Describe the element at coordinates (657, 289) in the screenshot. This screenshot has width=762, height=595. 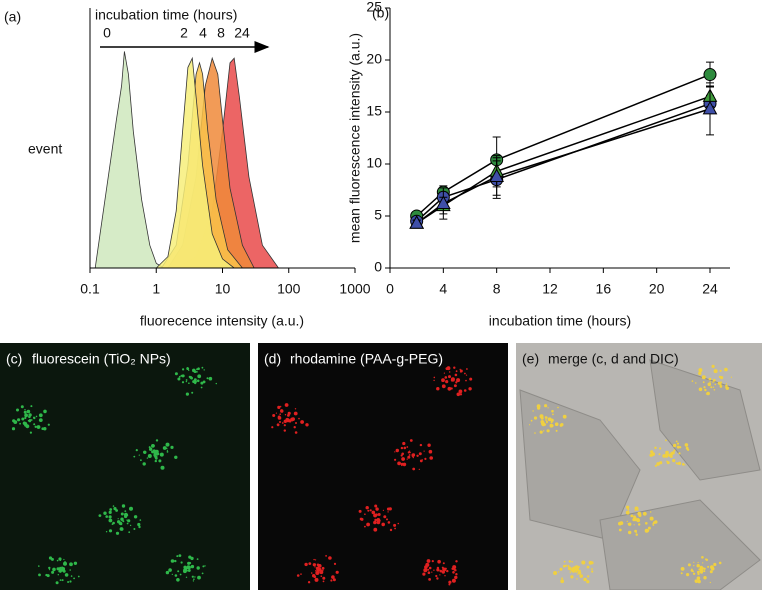
I see `x-tick-label: 20` at that location.